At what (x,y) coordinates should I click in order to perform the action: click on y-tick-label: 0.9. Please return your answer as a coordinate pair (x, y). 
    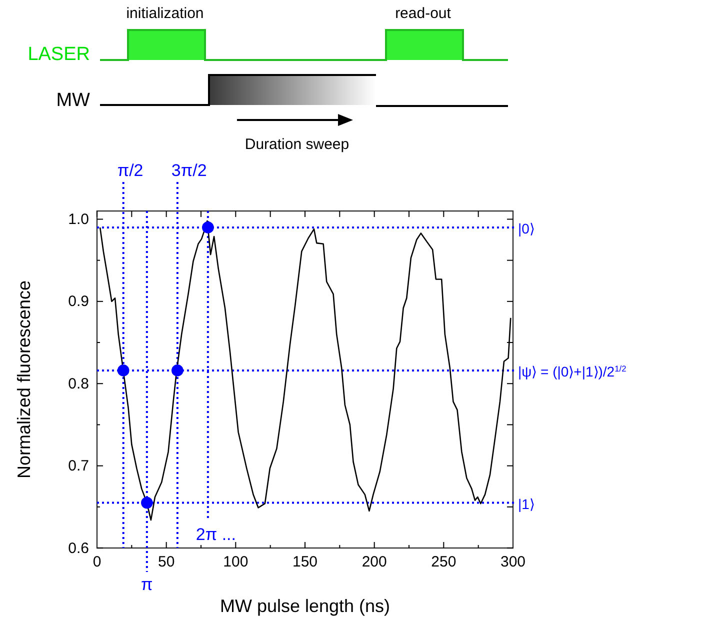
    Looking at the image, I should click on (78, 301).